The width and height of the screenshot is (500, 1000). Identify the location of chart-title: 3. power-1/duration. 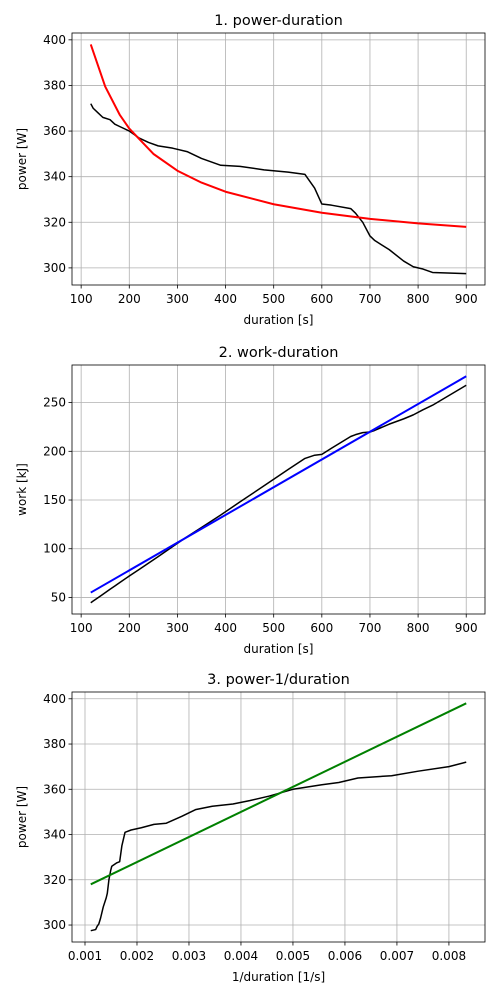
(278, 680).